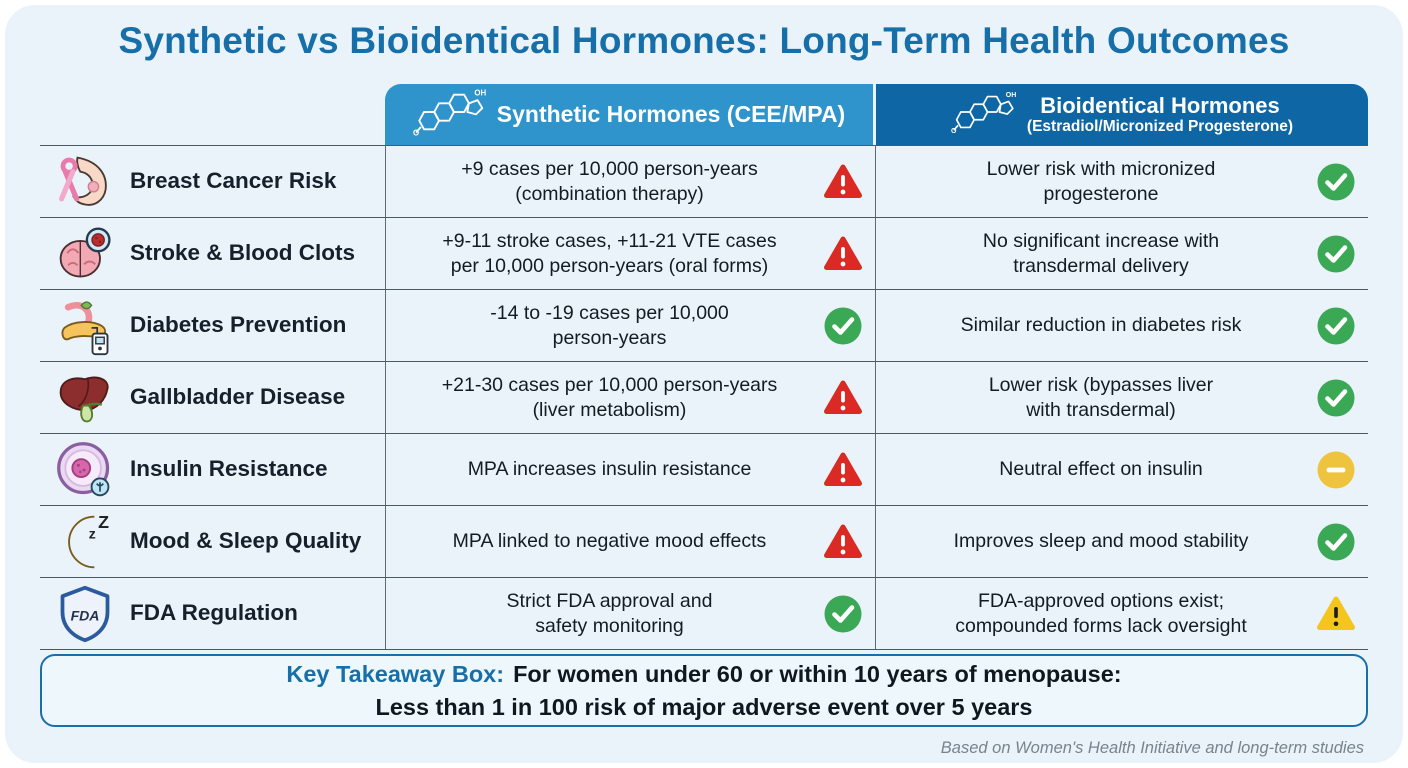 This screenshot has width=1408, height=768. Describe the element at coordinates (450, 114) in the screenshot. I see `molecule-icon: OH O` at that location.